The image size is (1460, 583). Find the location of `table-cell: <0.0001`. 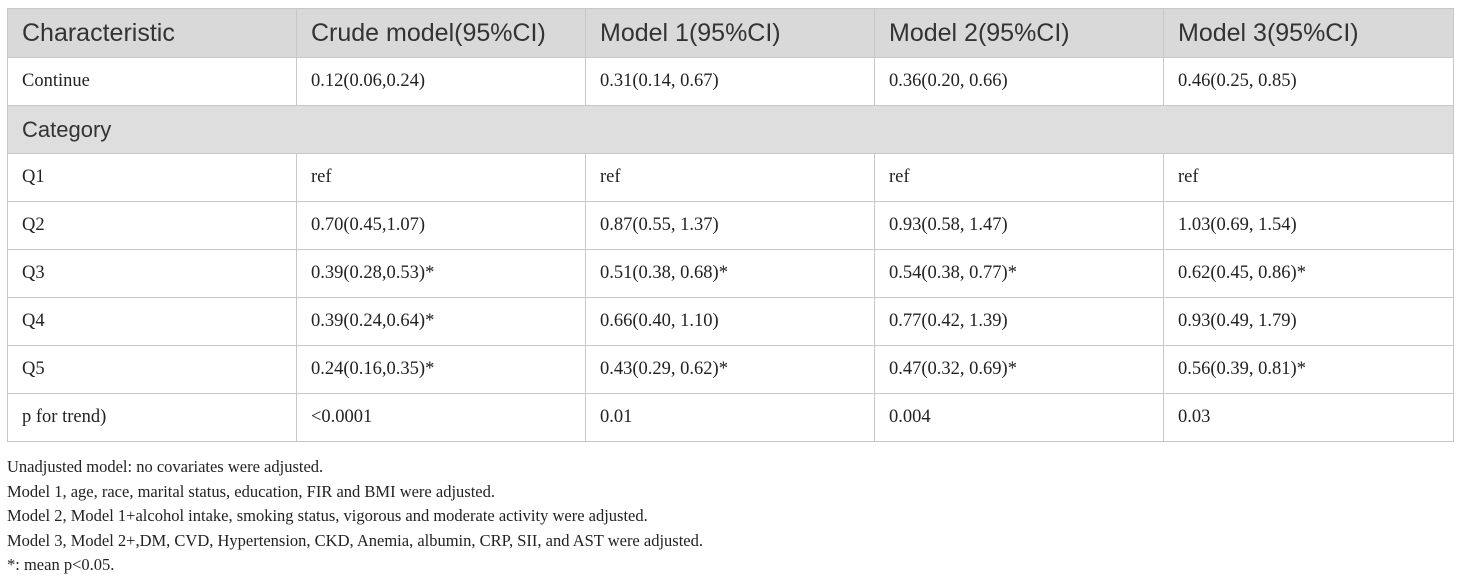

table-cell: <0.0001 is located at coordinates (441, 417).